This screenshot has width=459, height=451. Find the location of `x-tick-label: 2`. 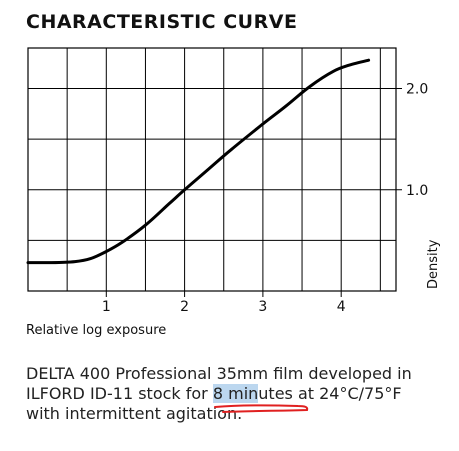

x-tick-label: 2 is located at coordinates (184, 307).